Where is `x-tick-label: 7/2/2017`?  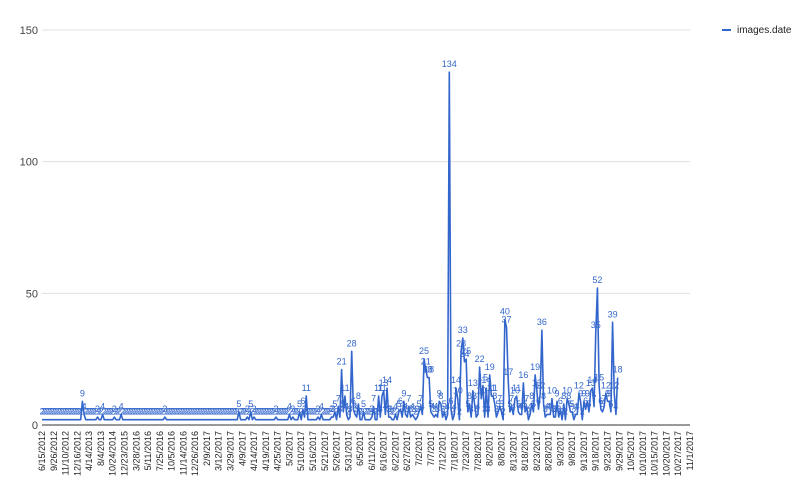
x-tick-label: 7/2/2017 is located at coordinates (419, 448).